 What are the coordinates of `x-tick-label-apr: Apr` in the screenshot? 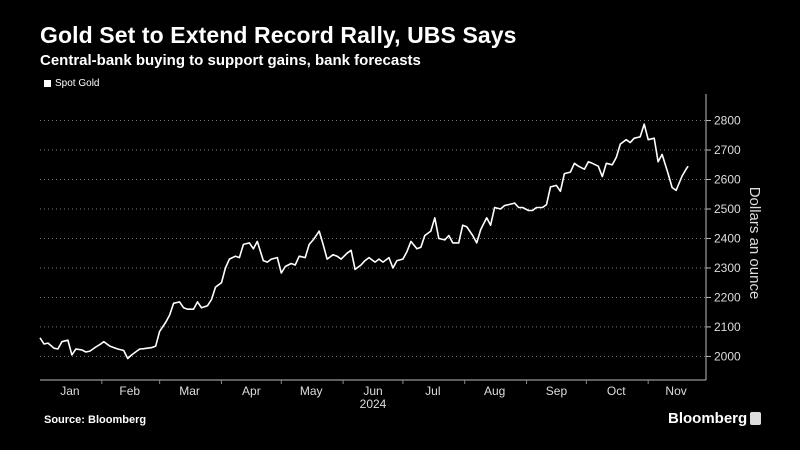 It's located at (251, 391).